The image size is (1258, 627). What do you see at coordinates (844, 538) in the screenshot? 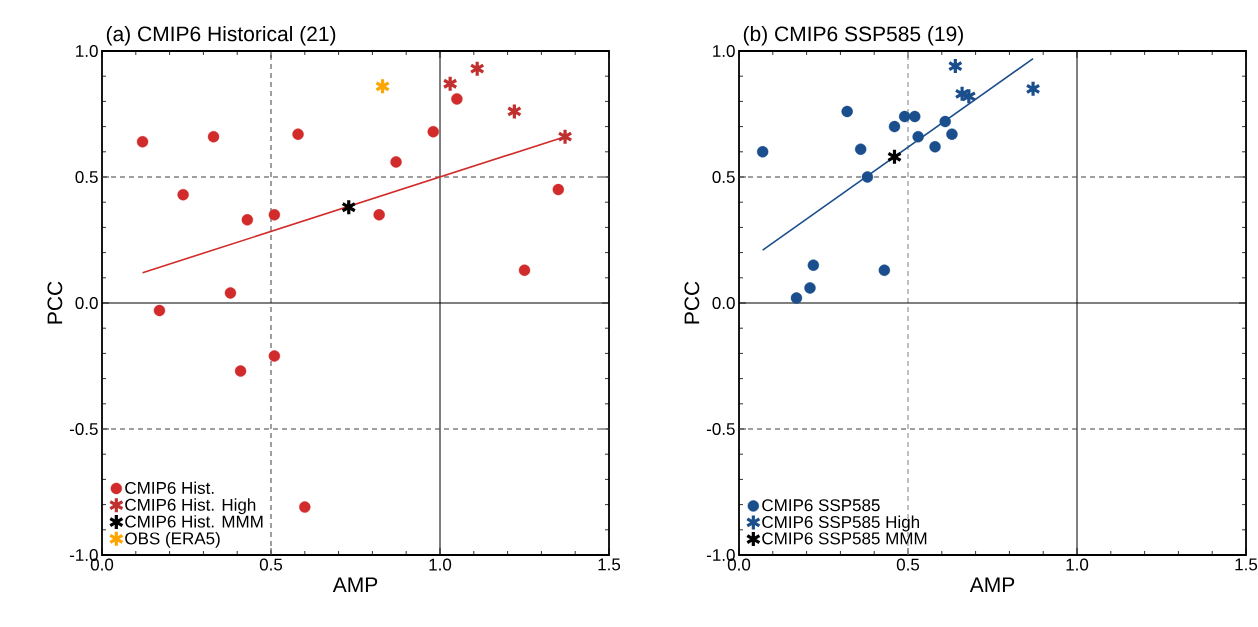
I see `legend-label: CMIP6 SSP585 MMM` at bounding box center [844, 538].